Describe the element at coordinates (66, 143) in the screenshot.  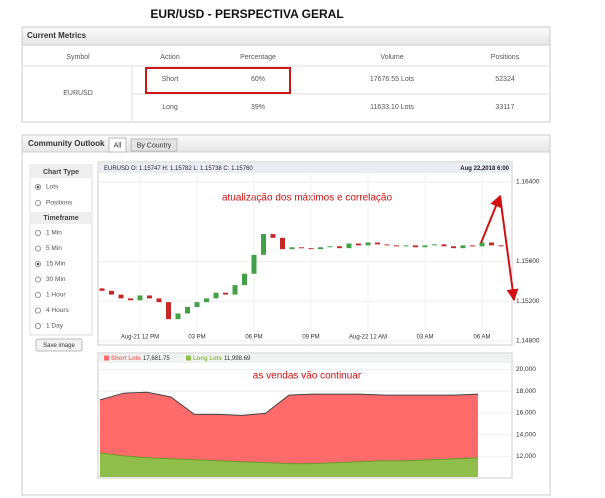
I see `outlook-heading: Community Outlook` at that location.